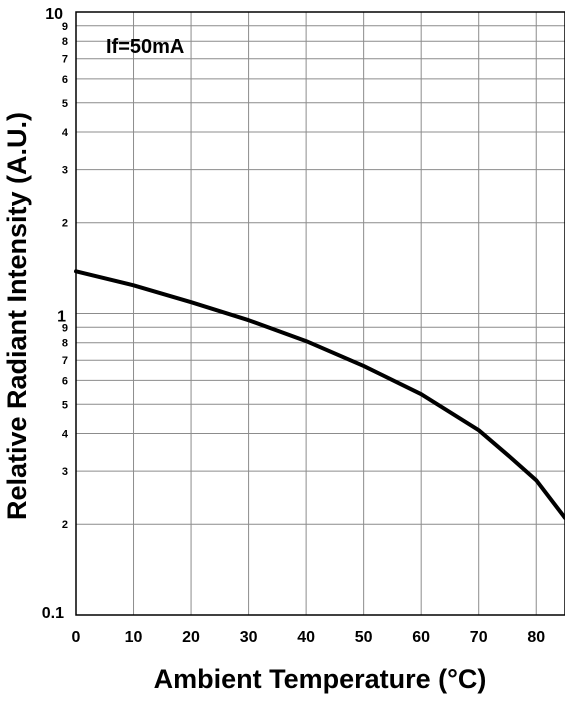 The image size is (565, 703). What do you see at coordinates (421, 637) in the screenshot?
I see `x-tick-label: 60` at bounding box center [421, 637].